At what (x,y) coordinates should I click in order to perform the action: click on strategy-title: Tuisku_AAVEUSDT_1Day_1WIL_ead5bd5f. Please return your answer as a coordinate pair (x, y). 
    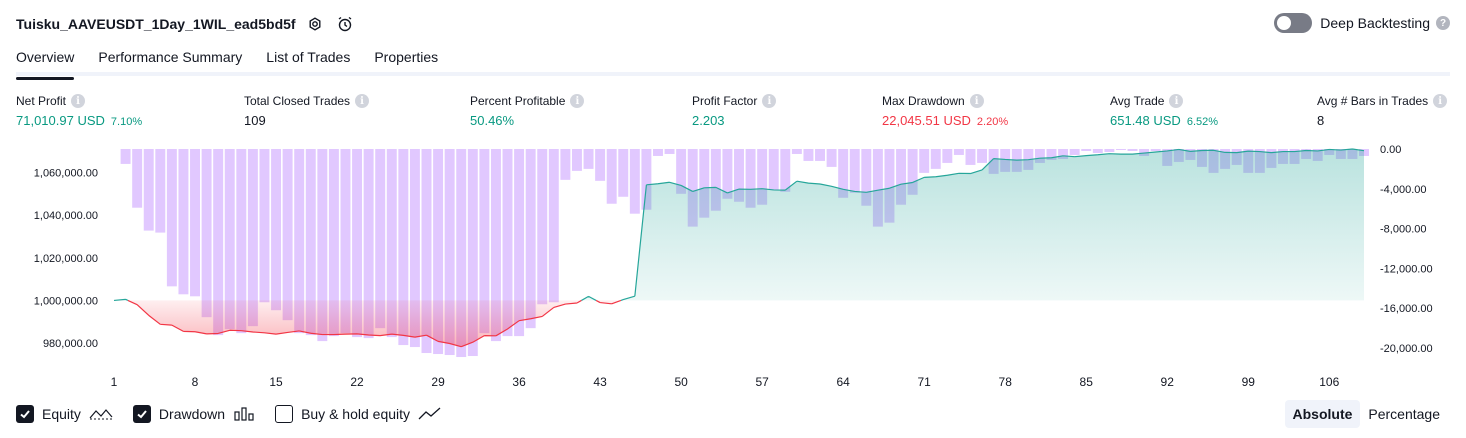
    Looking at the image, I should click on (156, 24).